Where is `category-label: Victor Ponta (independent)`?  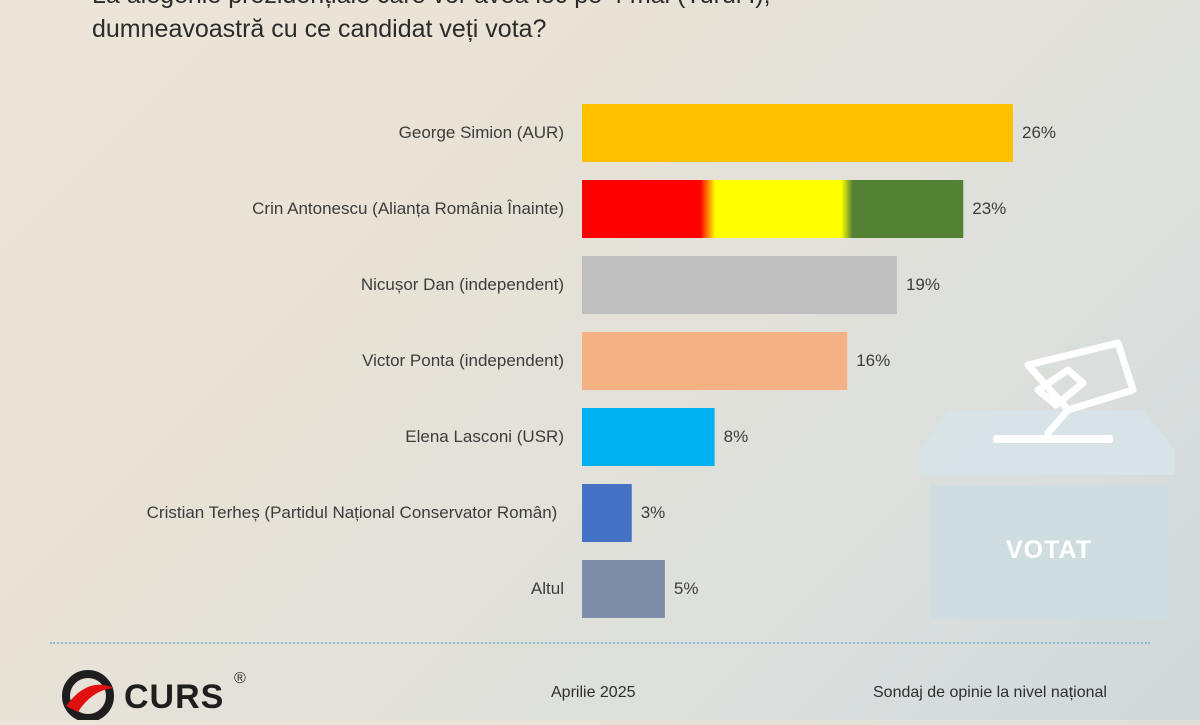 category-label: Victor Ponta (independent) is located at coordinates (463, 360).